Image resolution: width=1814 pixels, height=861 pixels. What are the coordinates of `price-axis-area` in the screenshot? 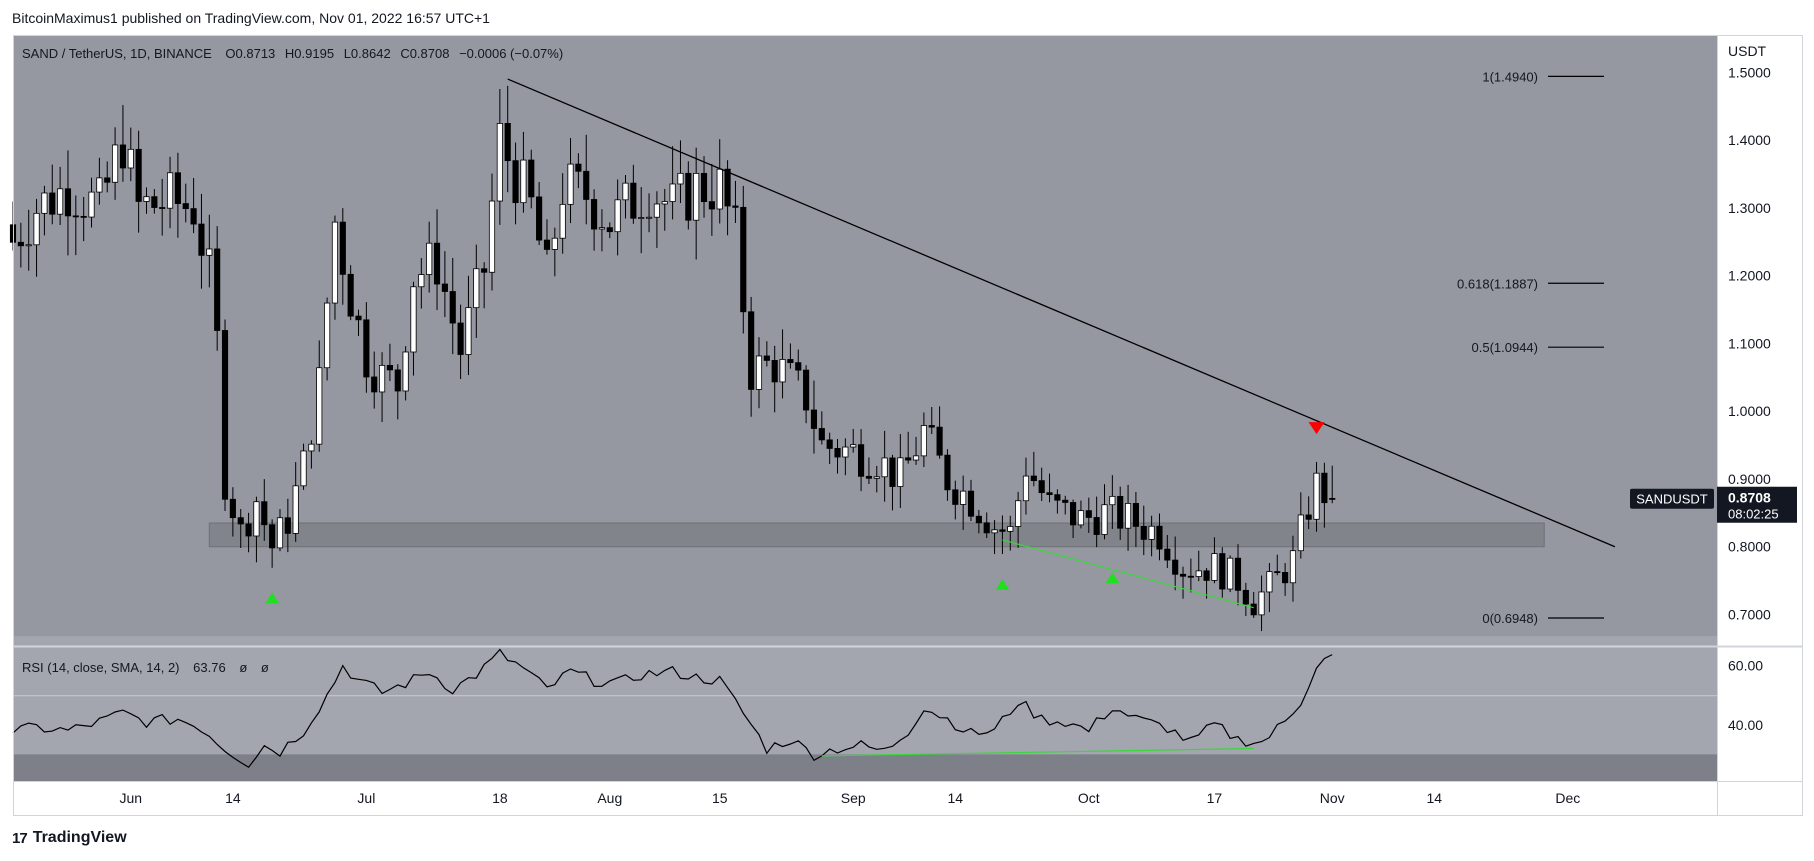 It's located at (1760, 408).